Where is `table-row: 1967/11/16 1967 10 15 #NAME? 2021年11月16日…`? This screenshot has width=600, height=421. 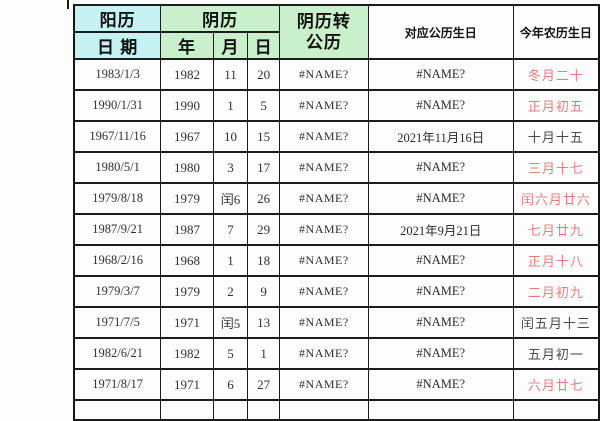
table-row: 1967/11/16 1967 10 15 #NAME? 2021年11月16日… is located at coordinates (336, 136).